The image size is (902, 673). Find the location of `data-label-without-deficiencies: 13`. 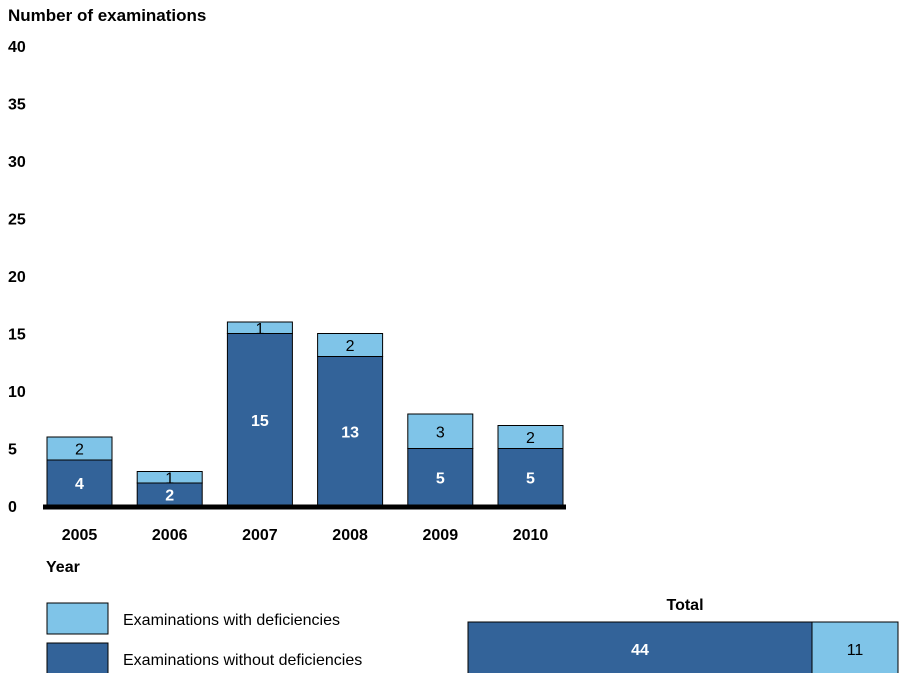

data-label-without-deficiencies: 13 is located at coordinates (350, 432).